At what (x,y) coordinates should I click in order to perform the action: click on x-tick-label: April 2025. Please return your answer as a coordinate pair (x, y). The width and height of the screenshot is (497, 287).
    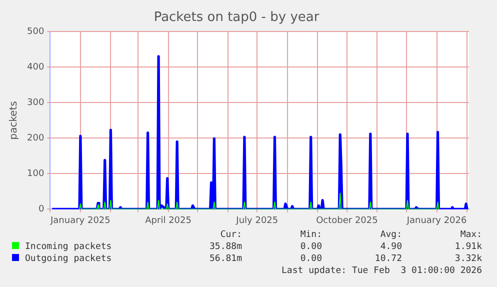
    Looking at the image, I should click on (168, 221).